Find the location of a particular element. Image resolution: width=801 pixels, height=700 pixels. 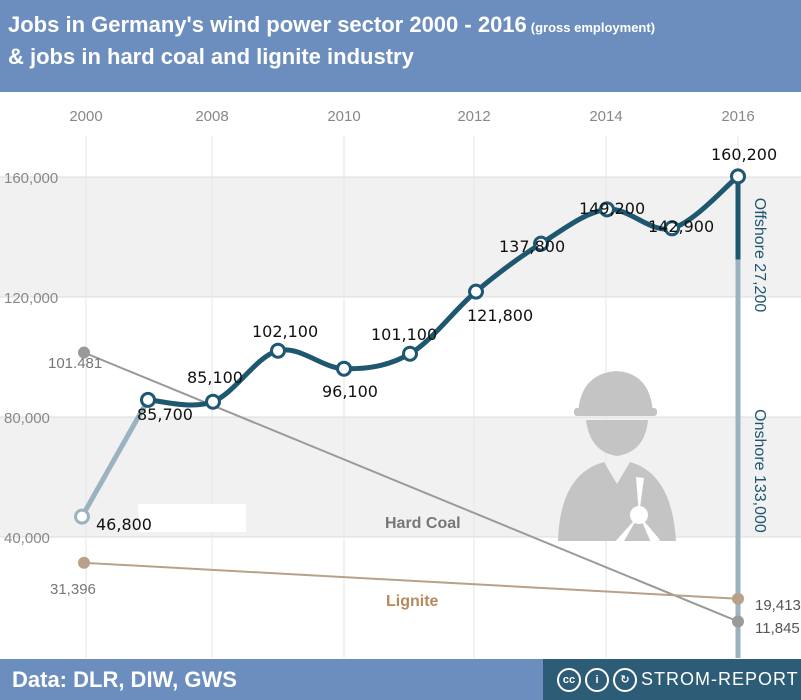

wind-value-label: 102,100 is located at coordinates (285, 331).